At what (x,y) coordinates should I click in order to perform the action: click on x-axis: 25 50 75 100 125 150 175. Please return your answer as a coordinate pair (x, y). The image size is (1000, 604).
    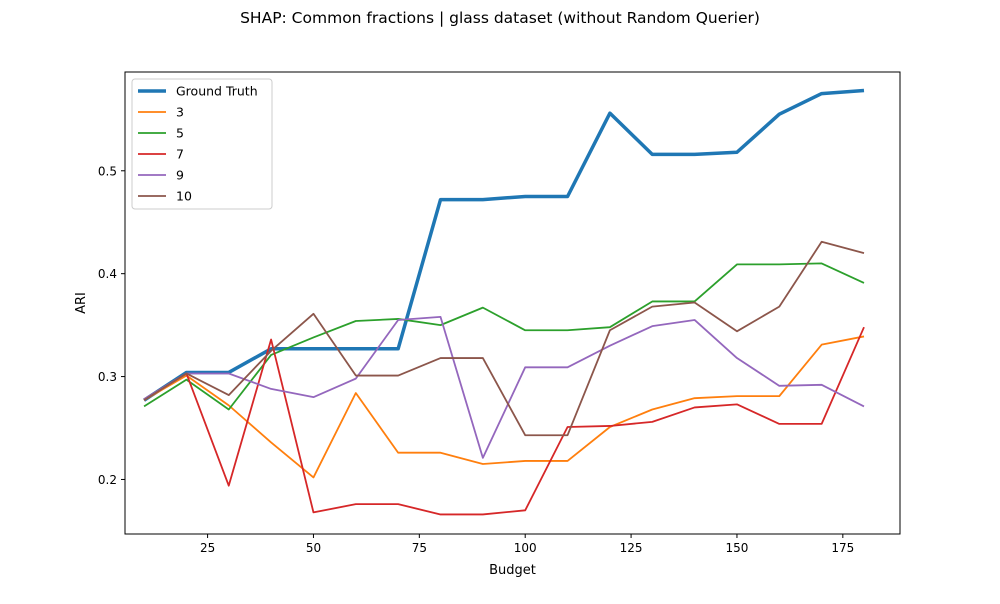
    Looking at the image, I should click on (527, 544).